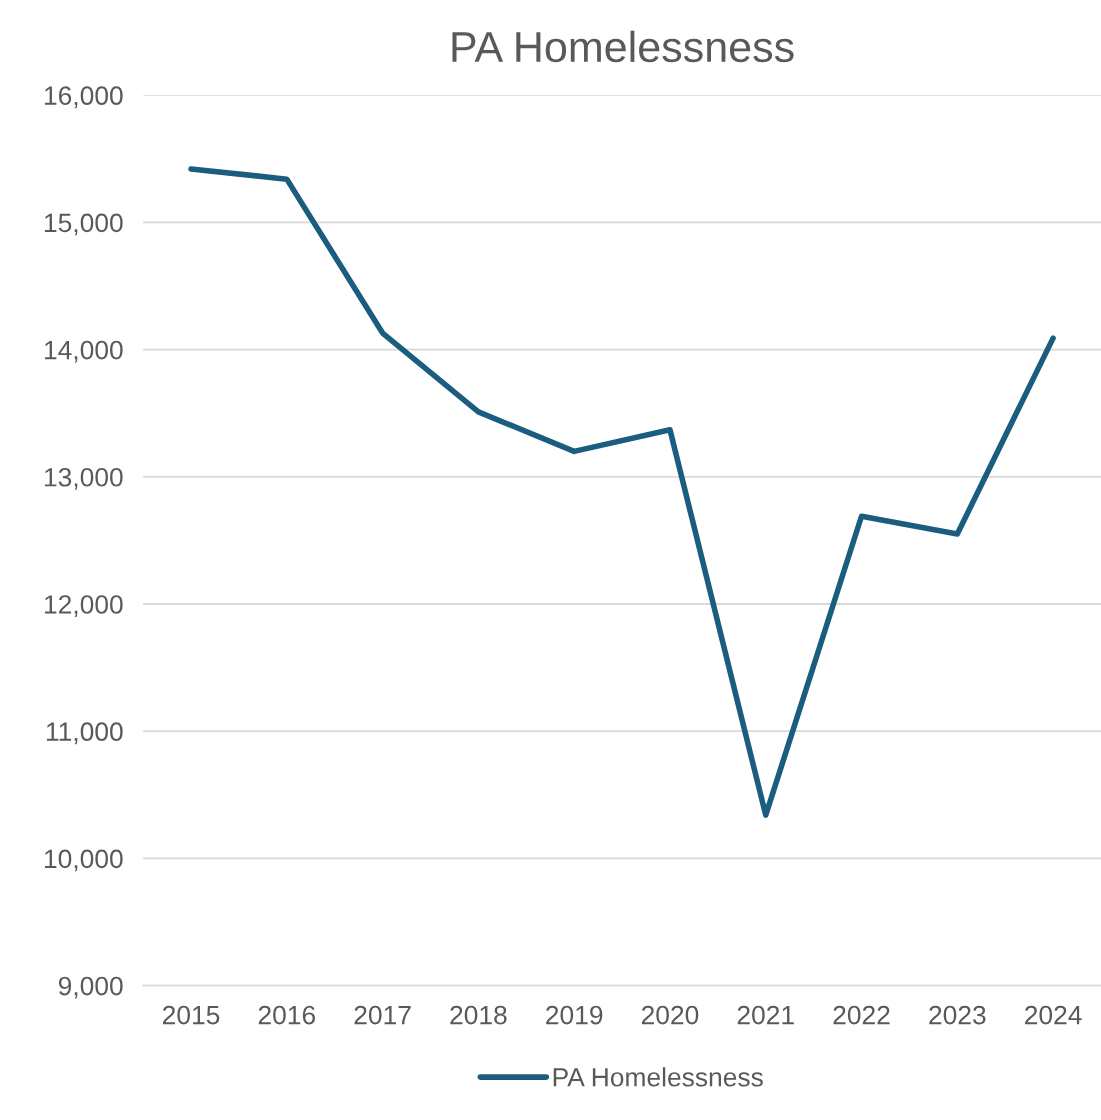 The width and height of the screenshot is (1101, 1120). Describe the element at coordinates (83, 97) in the screenshot. I see `y-tick-label: 16,000` at that location.